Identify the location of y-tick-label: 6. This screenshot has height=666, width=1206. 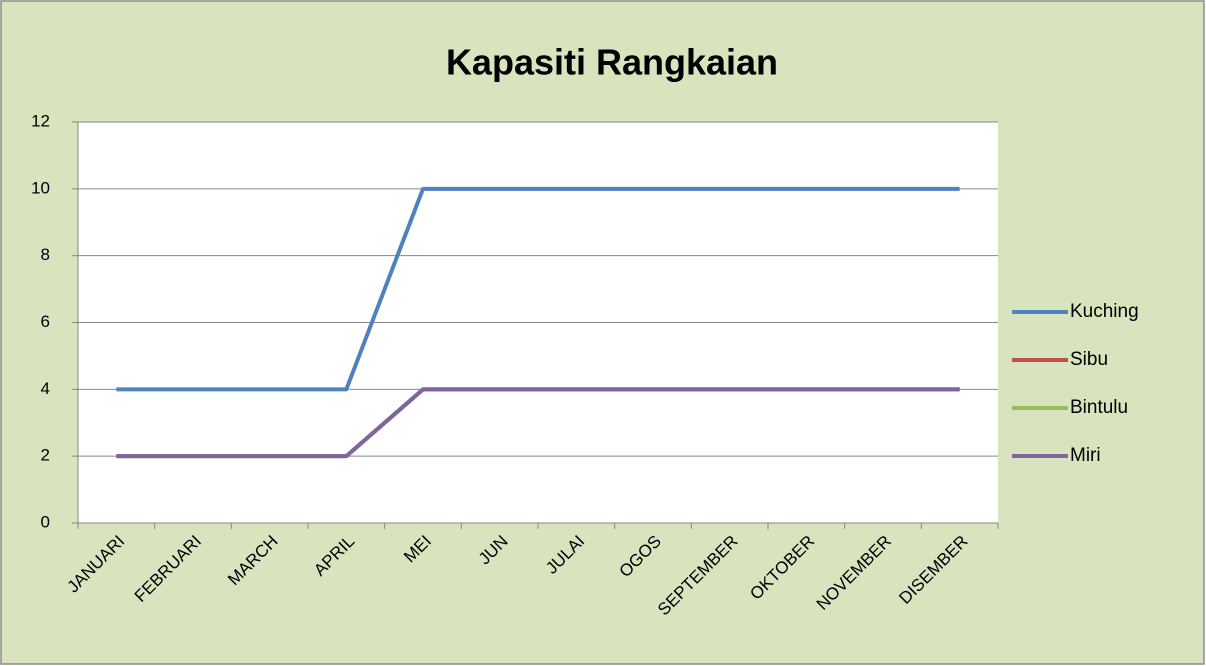
(45, 321).